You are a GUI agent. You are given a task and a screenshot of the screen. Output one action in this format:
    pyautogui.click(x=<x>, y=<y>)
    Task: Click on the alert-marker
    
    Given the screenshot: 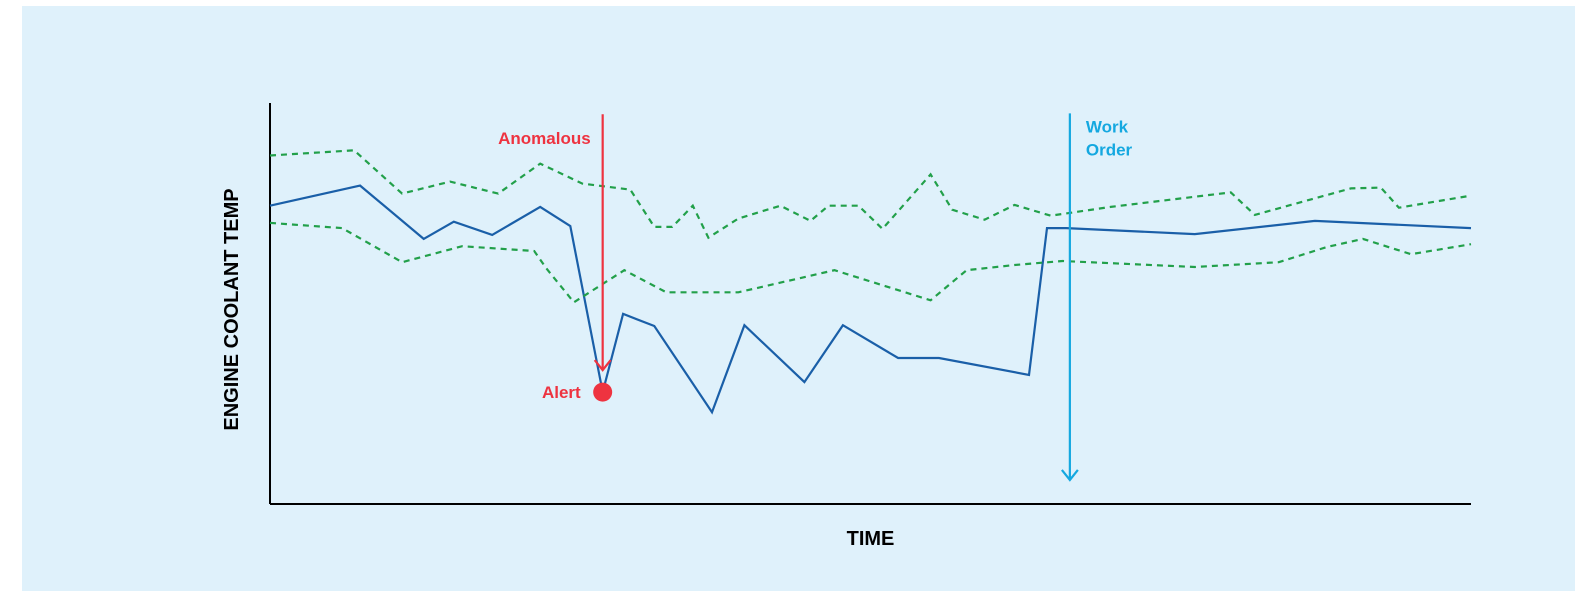 What is the action you would take?
    pyautogui.click(x=603, y=392)
    